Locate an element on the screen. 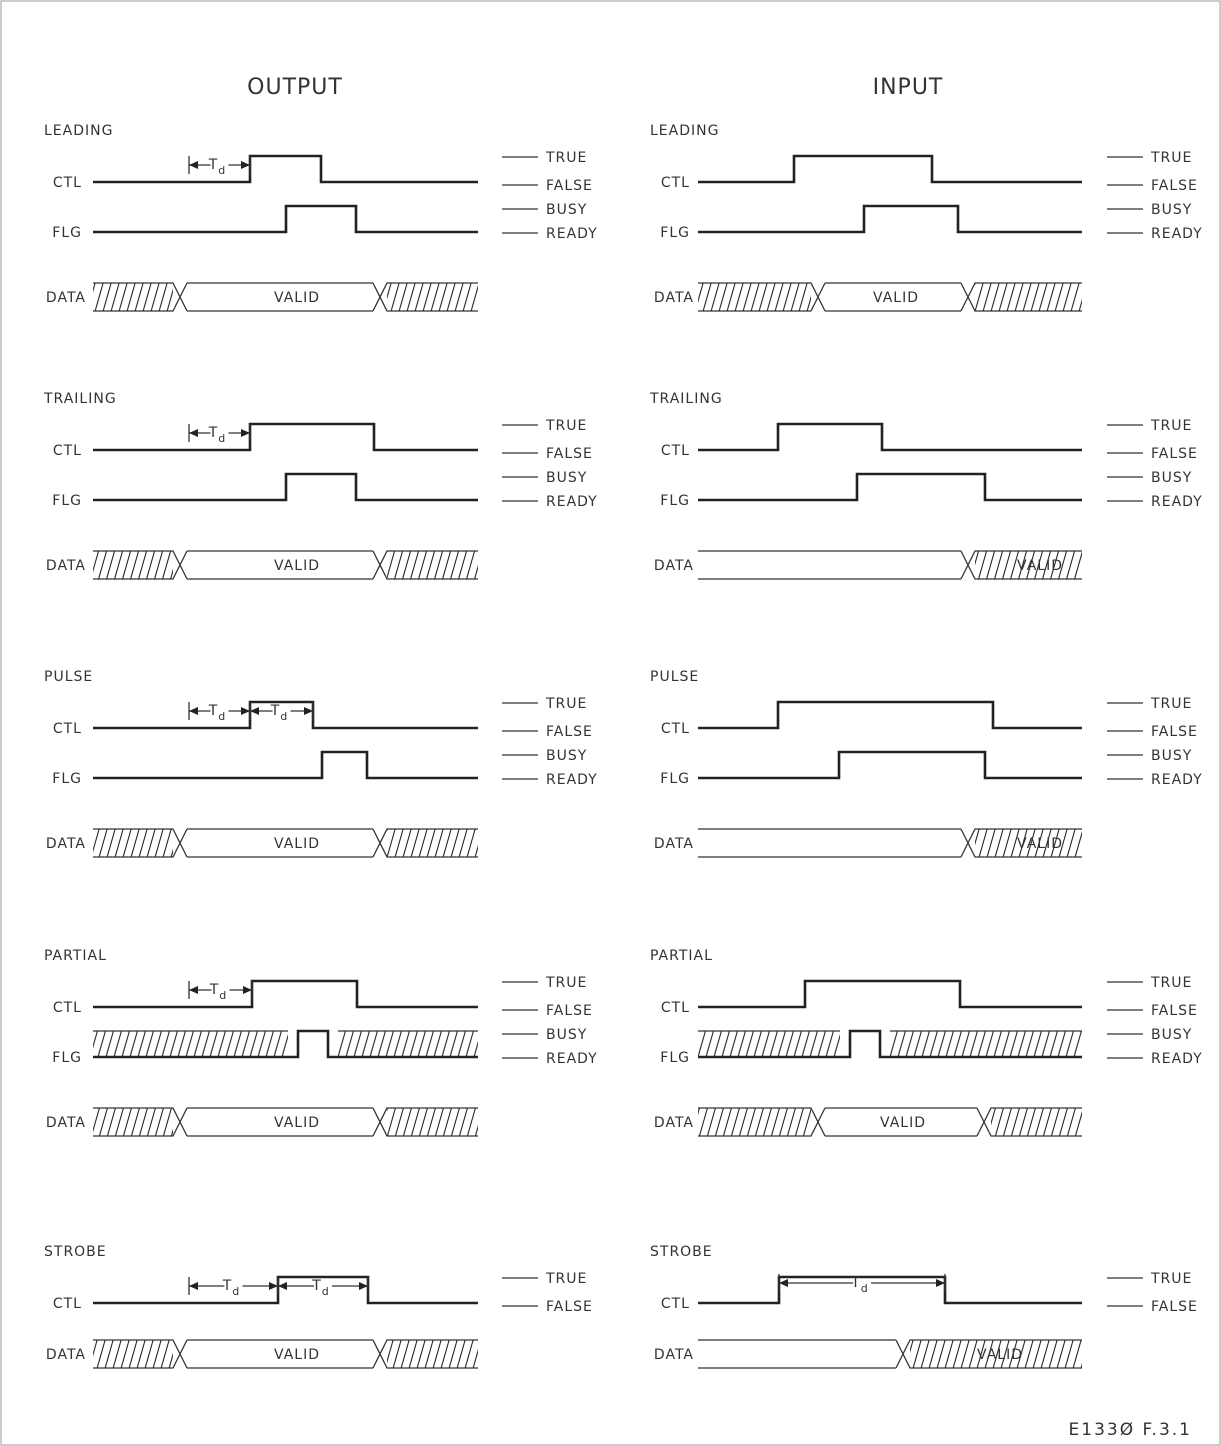 The image size is (1221, 1446). output-strobe-data-bus-valid-label: VALID is located at coordinates (297, 1355).